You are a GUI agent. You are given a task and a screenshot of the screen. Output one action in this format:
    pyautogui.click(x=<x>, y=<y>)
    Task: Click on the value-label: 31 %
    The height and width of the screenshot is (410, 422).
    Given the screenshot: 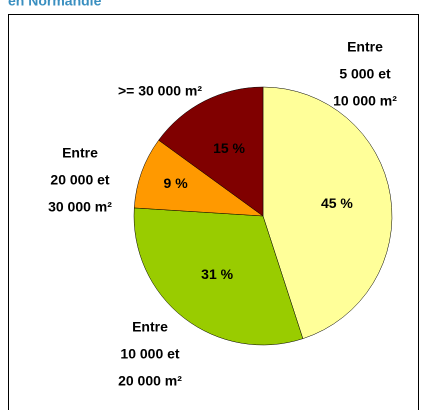 What is the action you would take?
    pyautogui.click(x=217, y=274)
    